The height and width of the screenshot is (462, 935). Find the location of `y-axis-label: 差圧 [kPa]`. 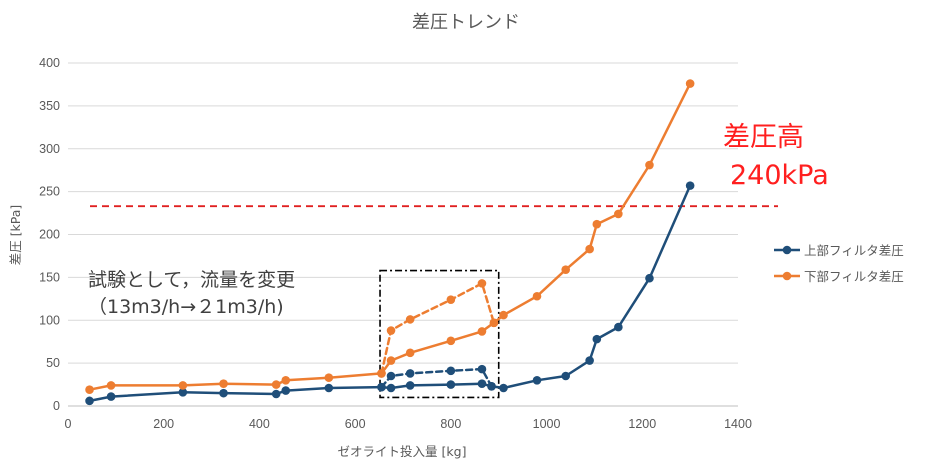

y-axis-label: 差圧 [kPa] is located at coordinates (15, 235).